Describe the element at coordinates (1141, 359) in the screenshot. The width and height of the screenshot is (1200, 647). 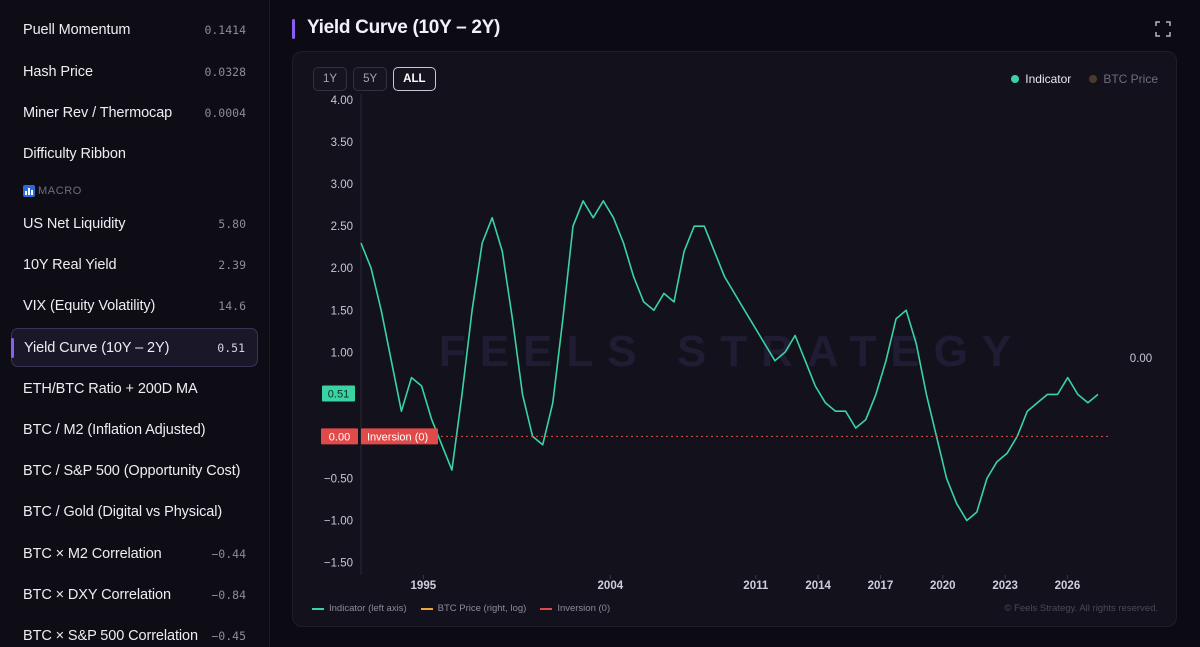
I see `right-axis-label: 0.00` at that location.